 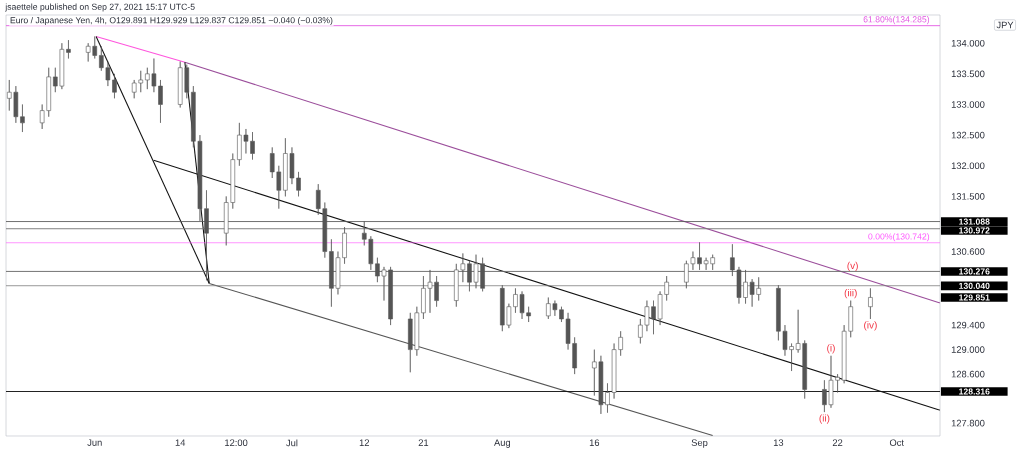 What do you see at coordinates (870, 326) in the screenshot?
I see `annotation: (iv)` at bounding box center [870, 326].